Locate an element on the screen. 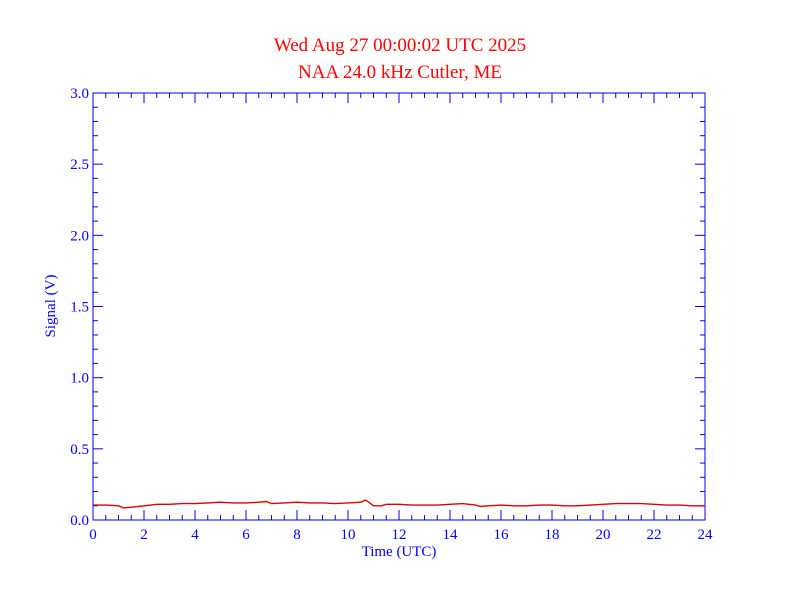  x-tick-label: 14 is located at coordinates (451, 535).